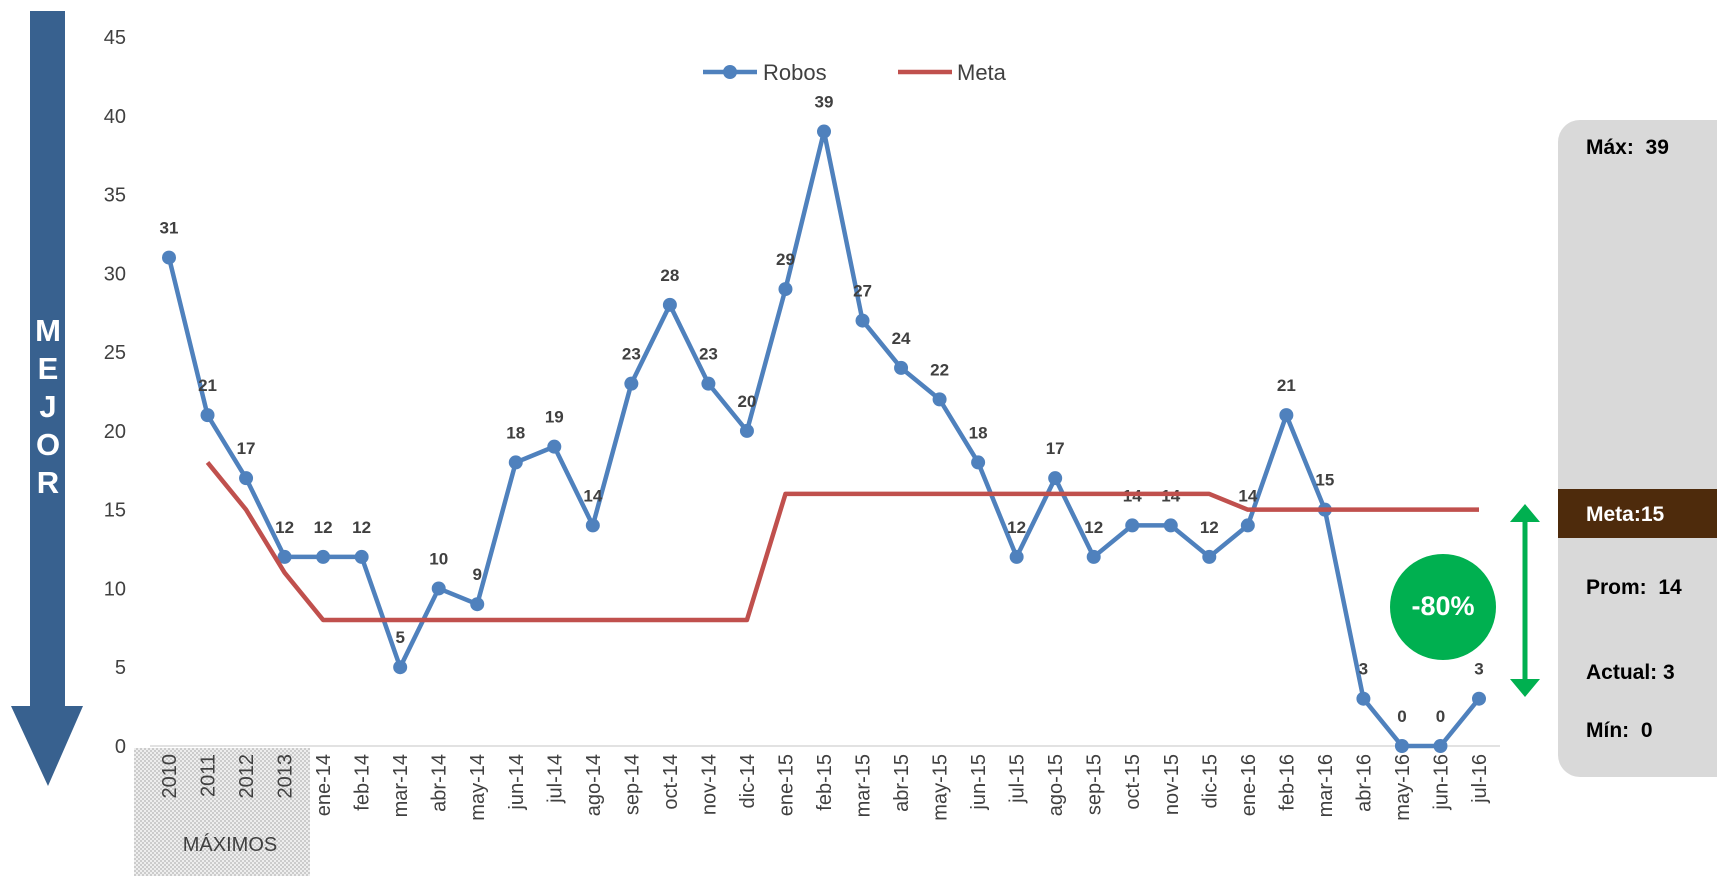 The image size is (1717, 877). Describe the element at coordinates (115, 117) in the screenshot. I see `y-tick-label: 40` at that location.